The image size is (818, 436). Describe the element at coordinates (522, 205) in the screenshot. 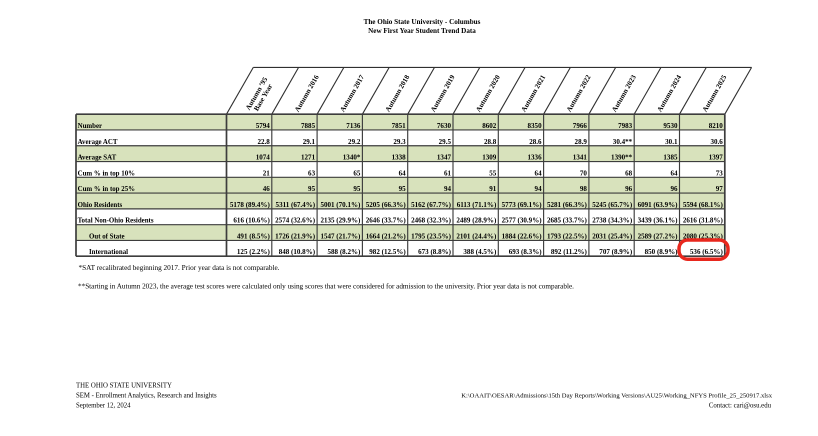

I see `svg-text: 5773 (69.1%)` at that location.